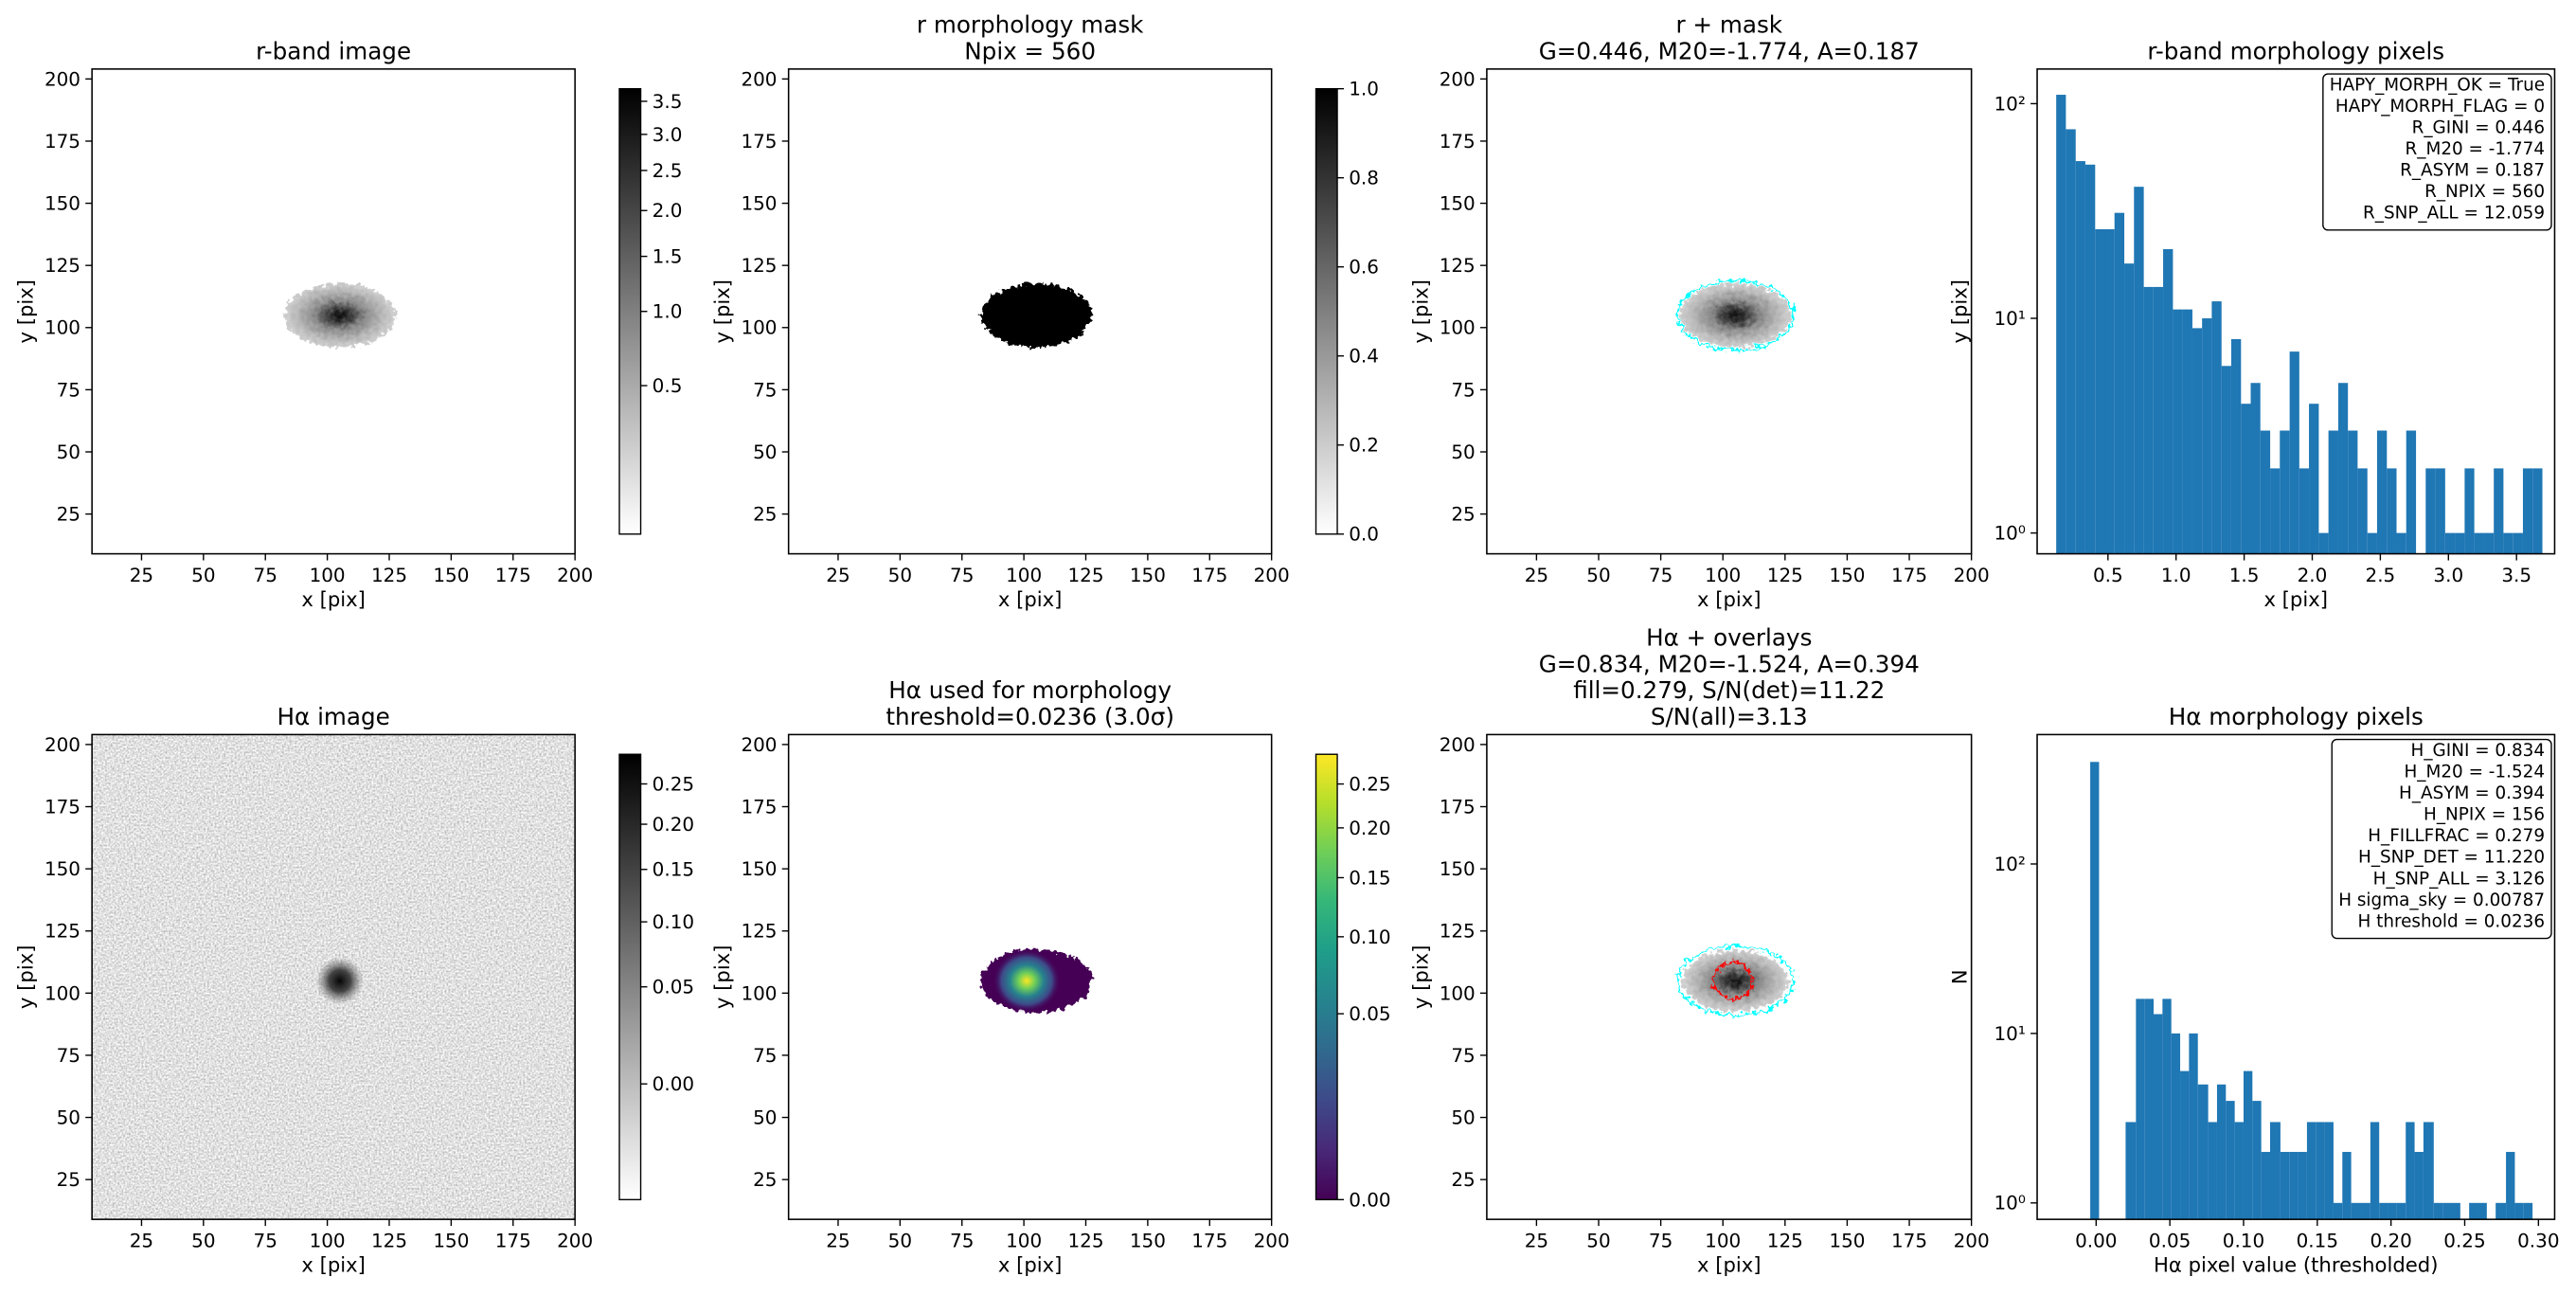  Describe the element at coordinates (2170, 1241) in the screenshot. I see `x-tick-label: 0.05` at that location.